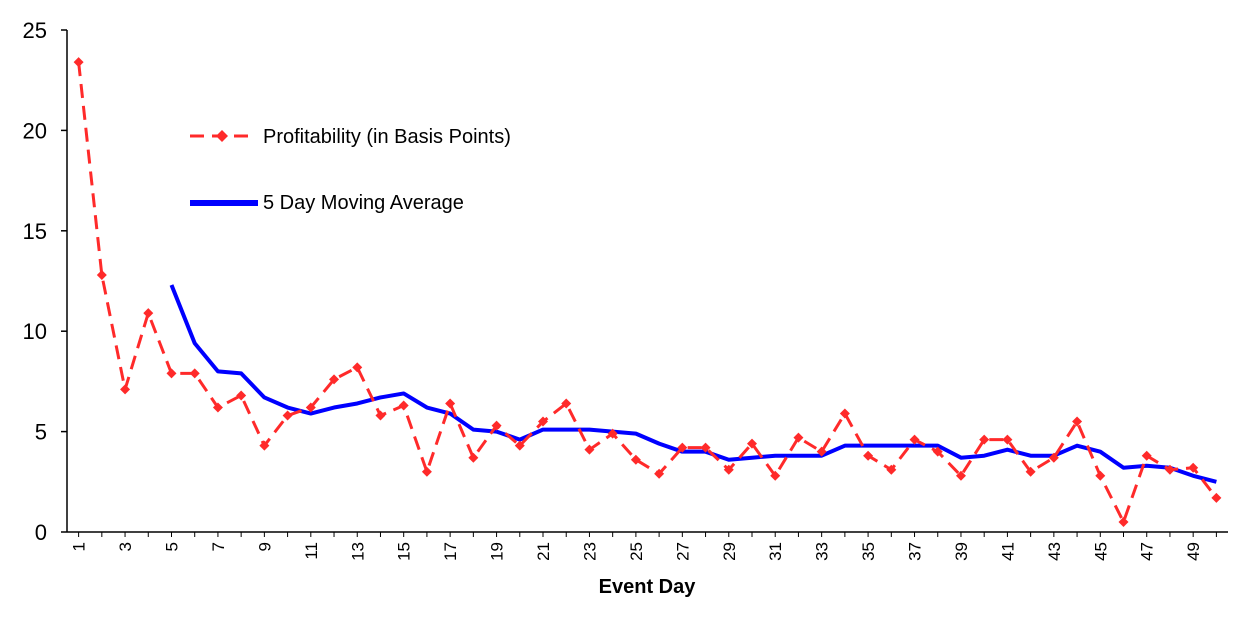 The image size is (1250, 620). What do you see at coordinates (682, 551) in the screenshot?
I see `x-tick-label: 27` at bounding box center [682, 551].